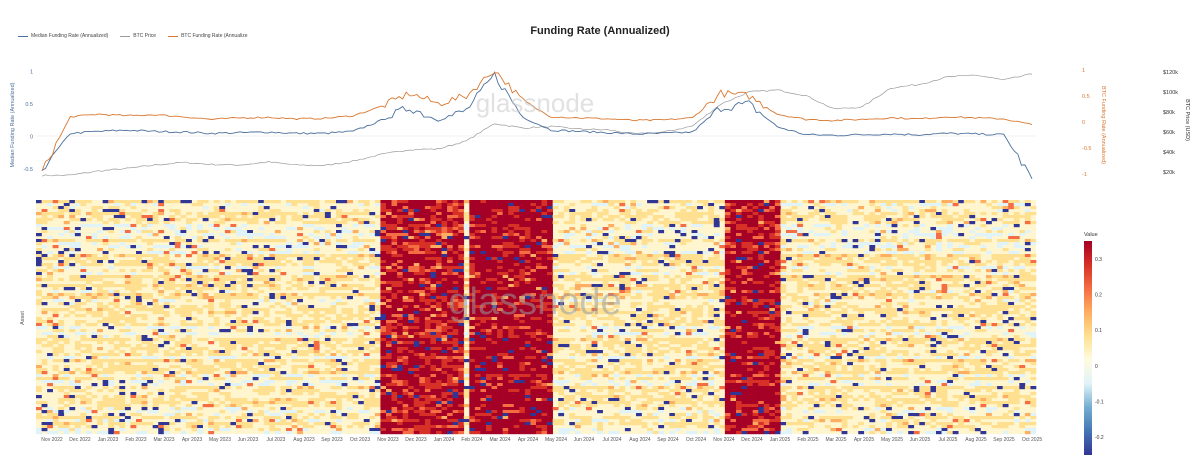  I want to click on legend-item-btc-funding: BTC Funding Rate (Annualize, so click(208, 36).